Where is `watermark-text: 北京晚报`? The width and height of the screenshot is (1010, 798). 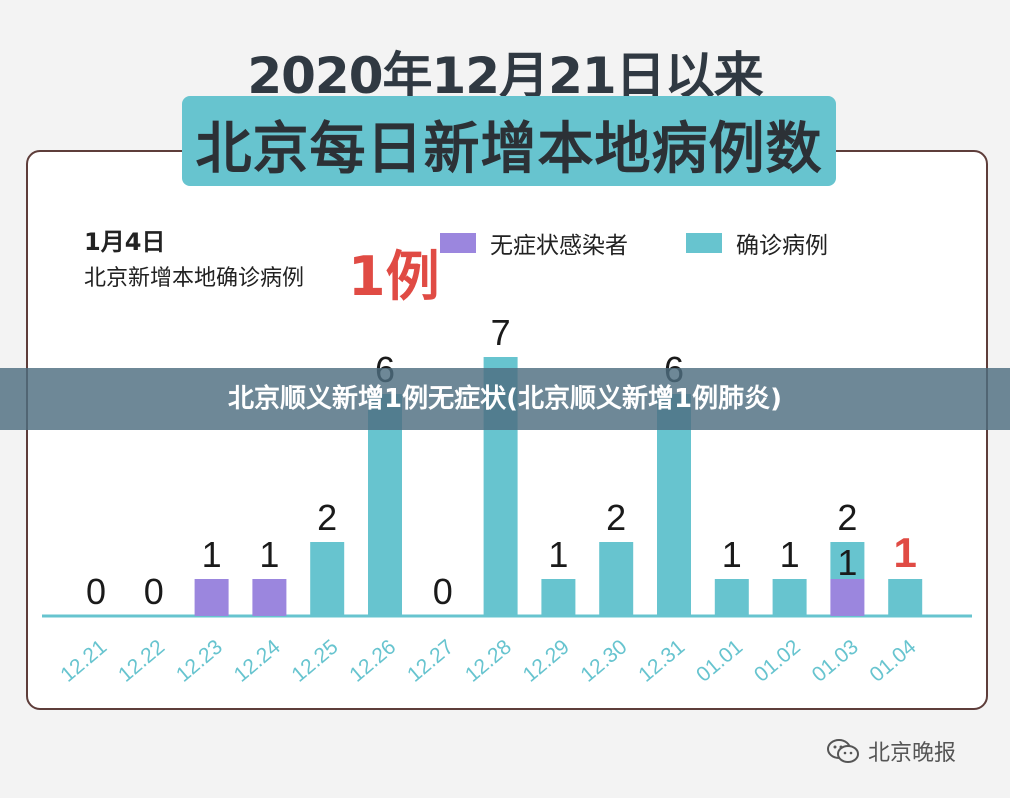 watermark-text: 北京晚报 is located at coordinates (912, 753).